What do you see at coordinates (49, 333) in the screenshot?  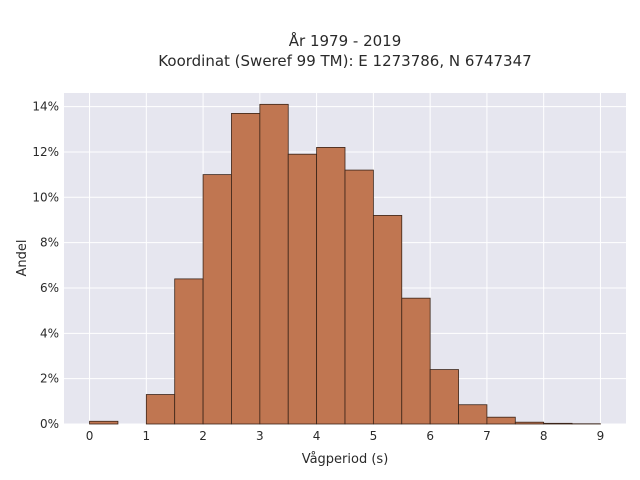 I see `y-tick-label: 4%` at bounding box center [49, 333].